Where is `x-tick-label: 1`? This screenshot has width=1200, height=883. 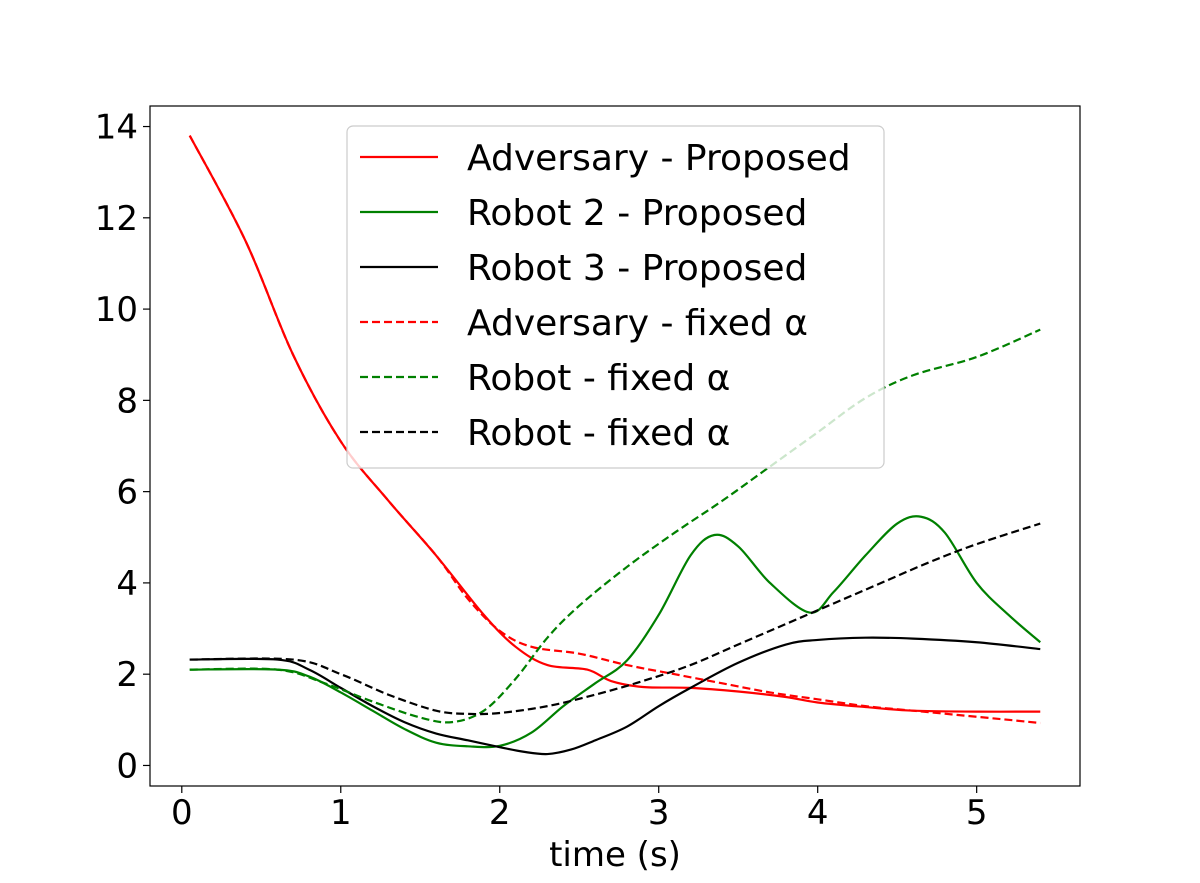
x-tick-label: 1 is located at coordinates (341, 813).